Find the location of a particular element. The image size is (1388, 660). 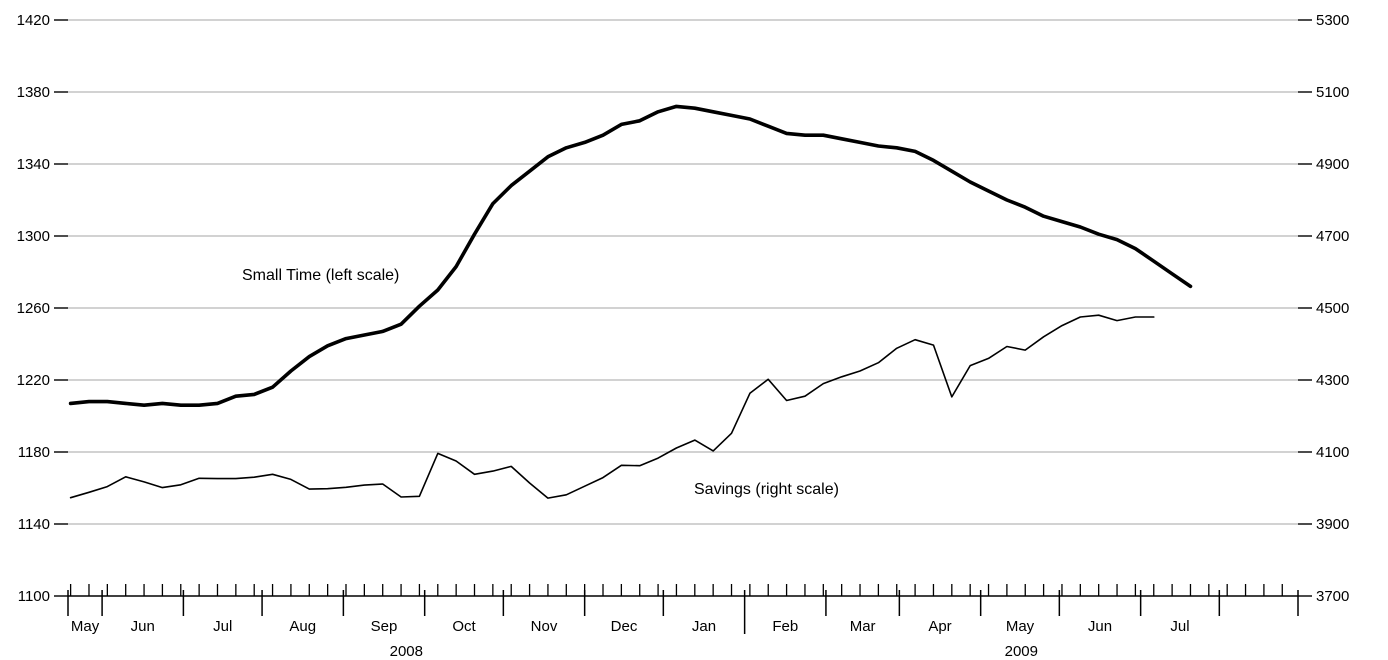

left-tick-label: 1140 is located at coordinates (34, 524).